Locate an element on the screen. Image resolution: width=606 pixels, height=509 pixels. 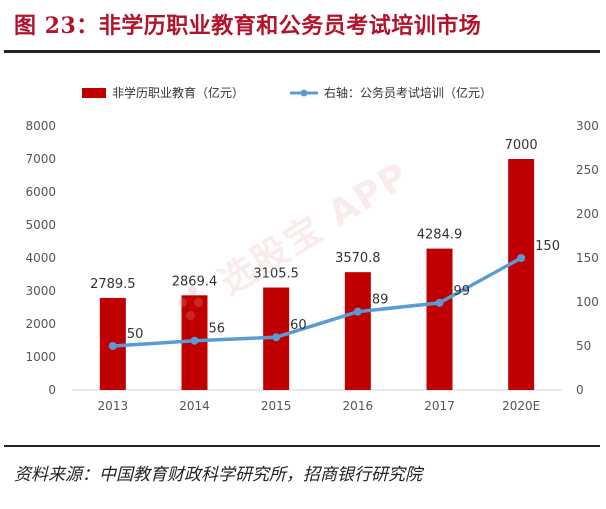
y-left-tick-label: 7000 is located at coordinates (40, 159).